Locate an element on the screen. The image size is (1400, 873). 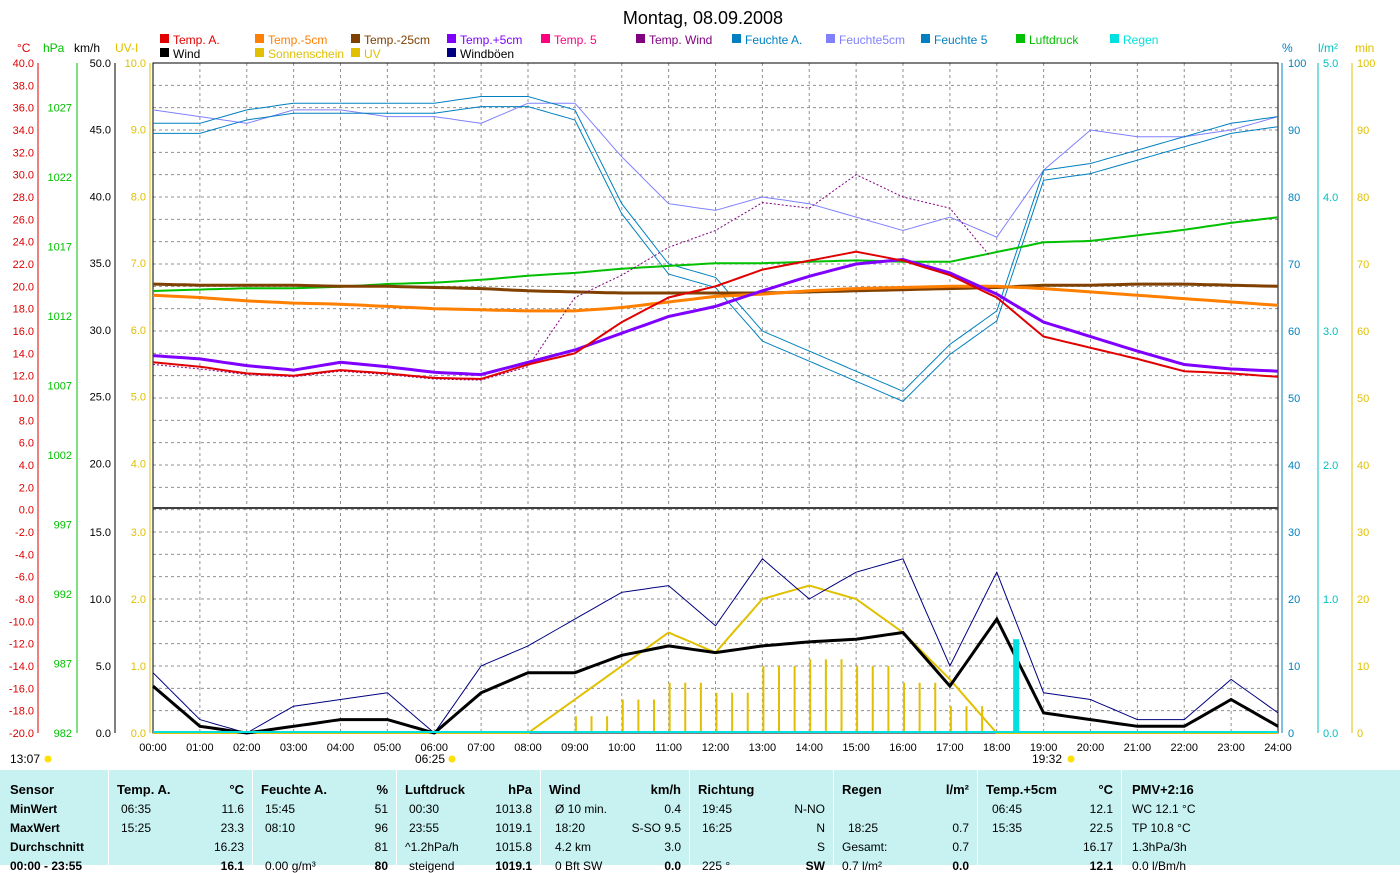
tick-label-hpa: 1017 is located at coordinates (60, 247).